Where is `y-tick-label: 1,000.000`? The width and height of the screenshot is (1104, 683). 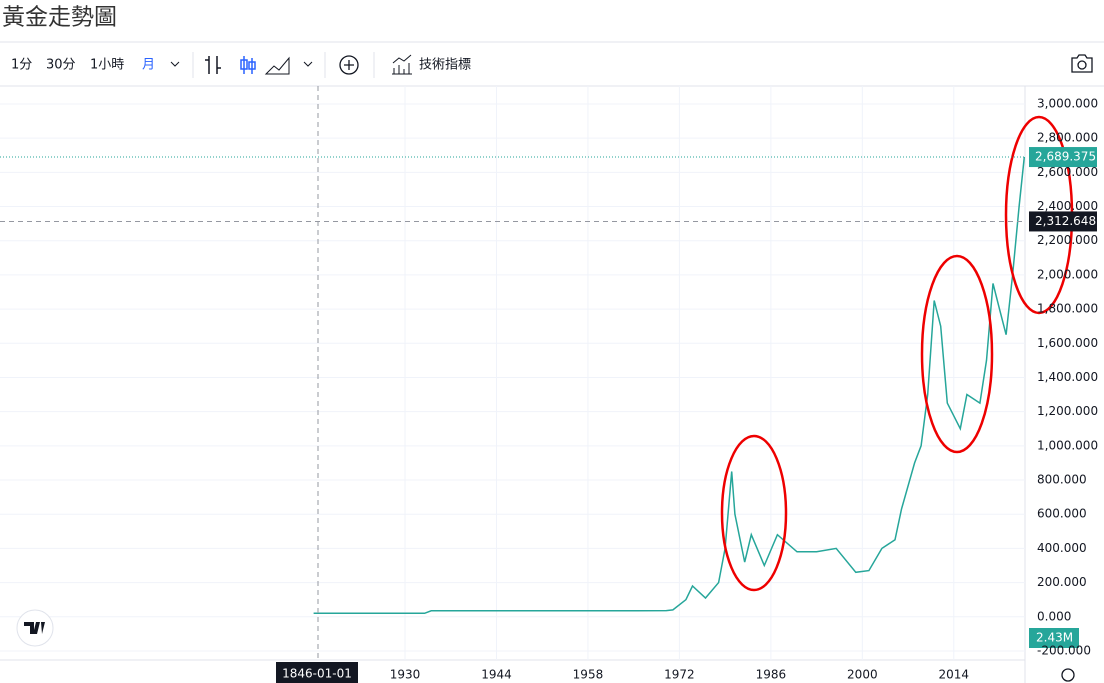
y-tick-label: 1,000.000 is located at coordinates (1067, 445).